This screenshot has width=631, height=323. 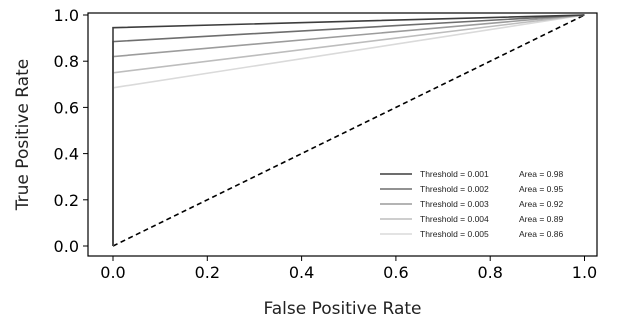 I want to click on legend-area-2: Area = 0.95, so click(x=541, y=189).